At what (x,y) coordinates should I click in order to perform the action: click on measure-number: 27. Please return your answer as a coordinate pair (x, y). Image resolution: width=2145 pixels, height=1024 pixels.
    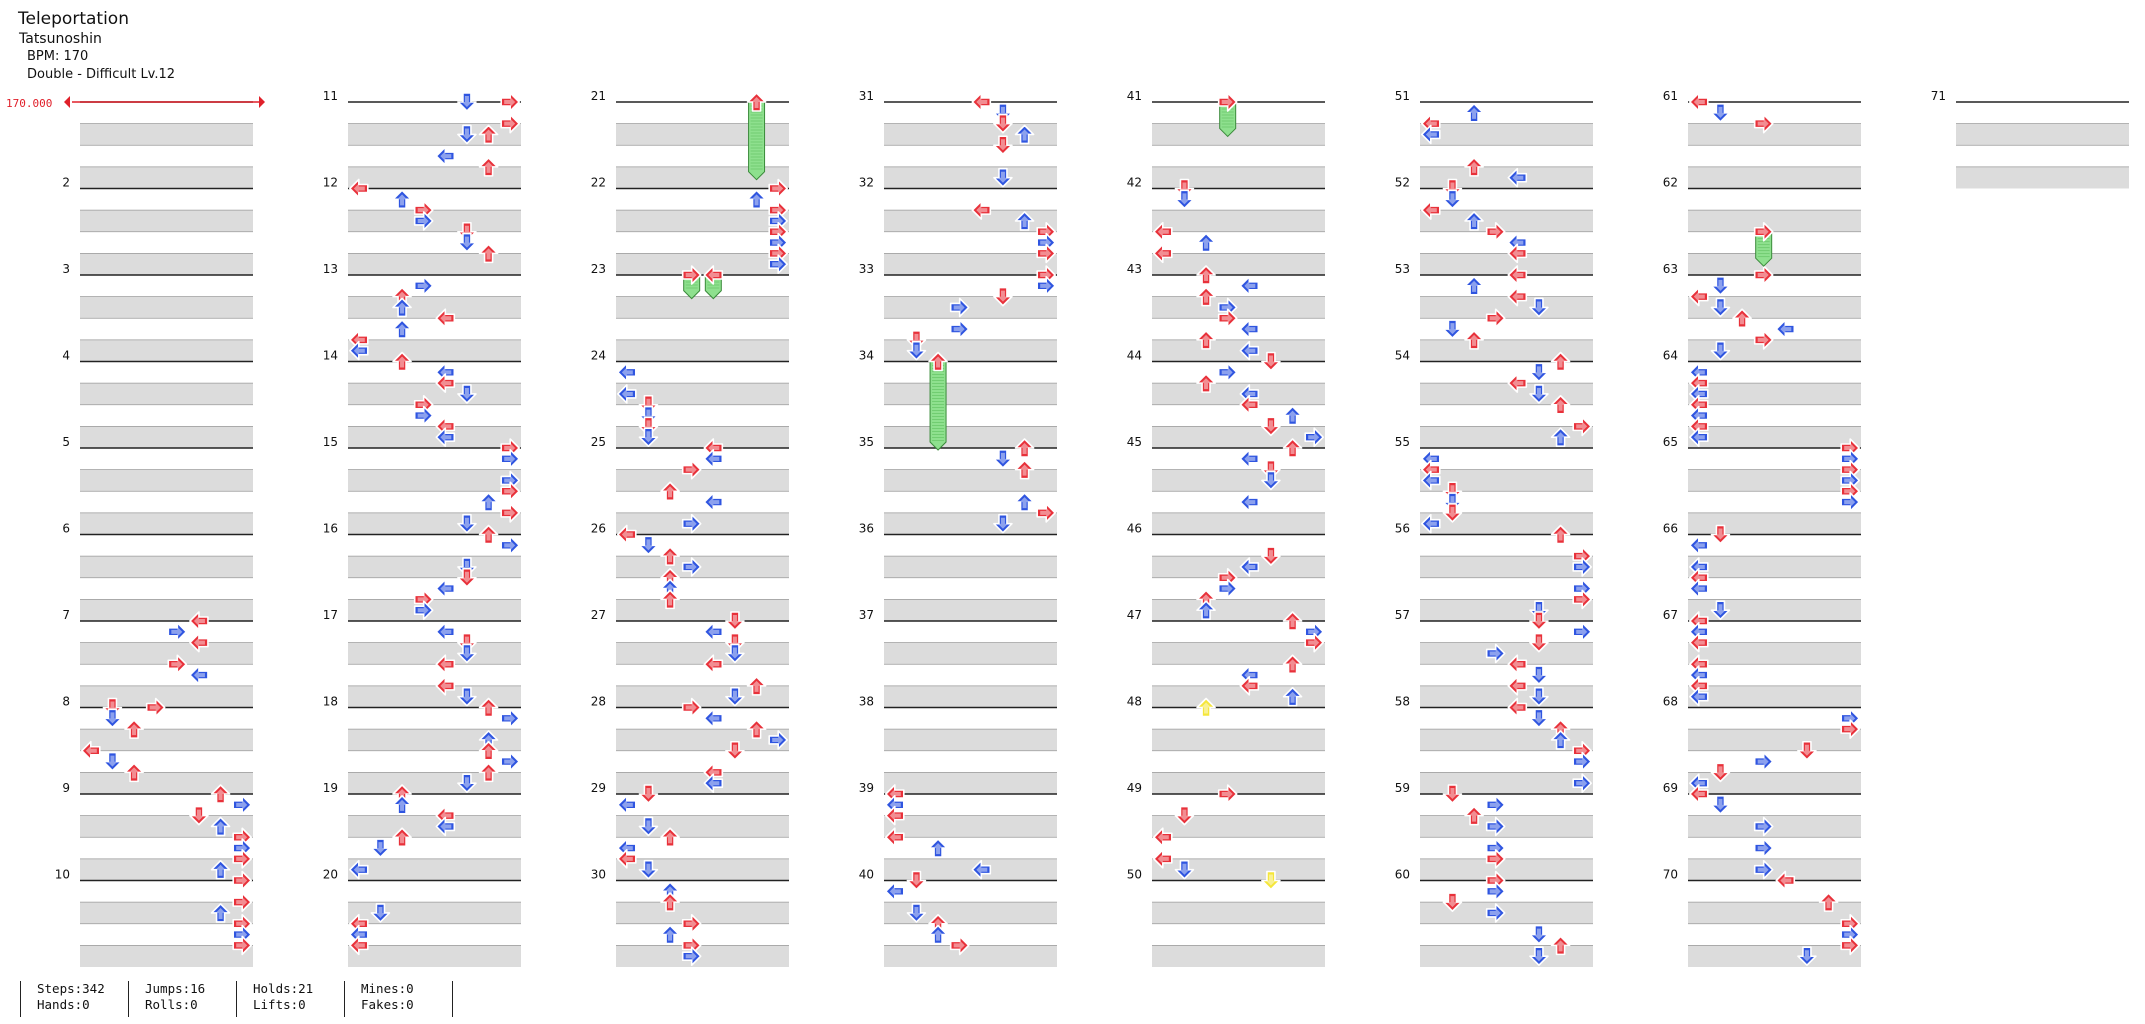
    Looking at the image, I should click on (598, 615).